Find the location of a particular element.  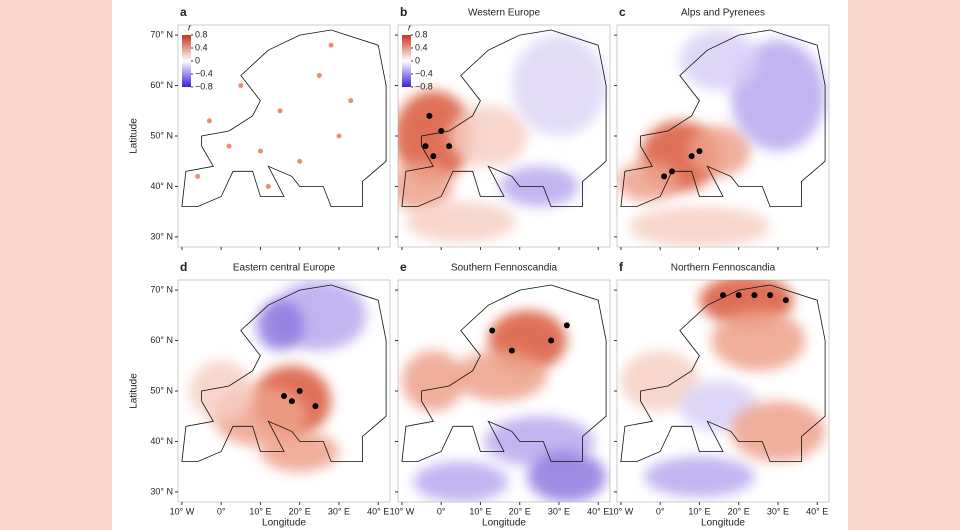

panel-title: Northern Fennoscandia is located at coordinates (723, 268).